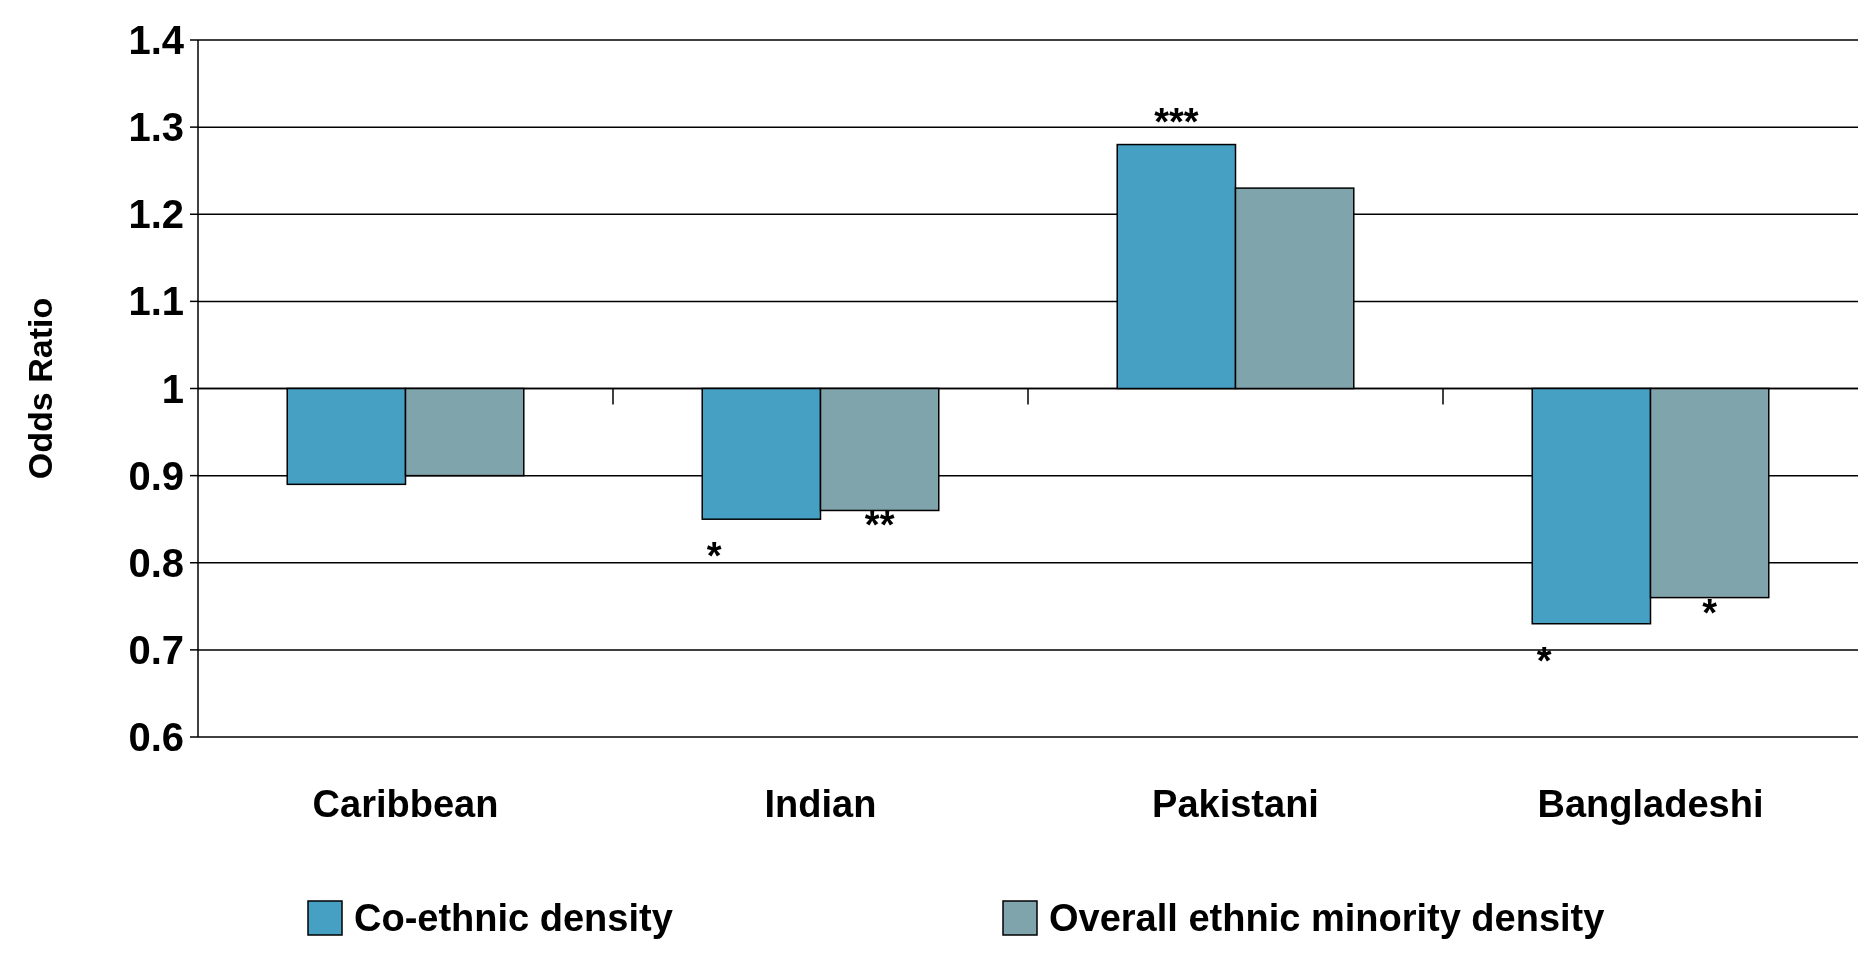  What do you see at coordinates (156, 475) in the screenshot?
I see `y-tick-label: 0.9` at bounding box center [156, 475].